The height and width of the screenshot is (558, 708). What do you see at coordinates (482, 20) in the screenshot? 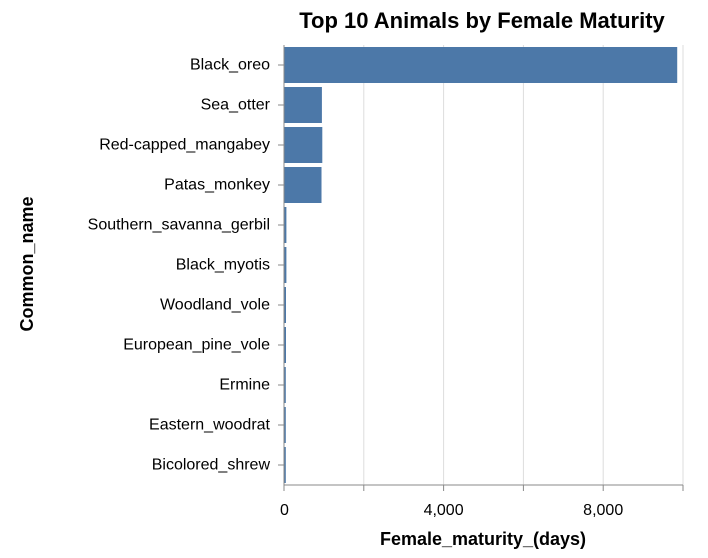
I see `chart-title: Top 10 Animals by Female Maturity` at bounding box center [482, 20].